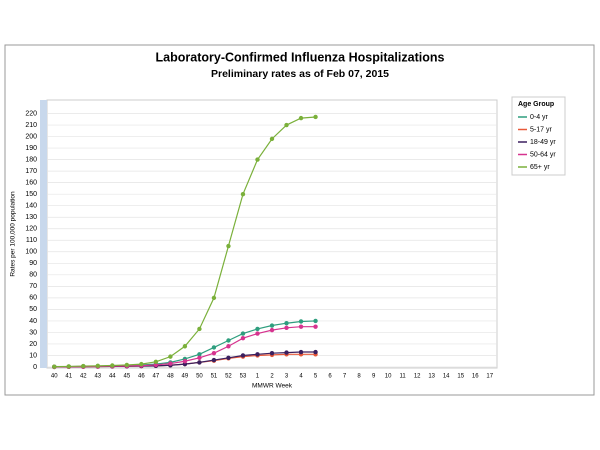  I want to click on legend-label: 0-4 yr, so click(539, 117).